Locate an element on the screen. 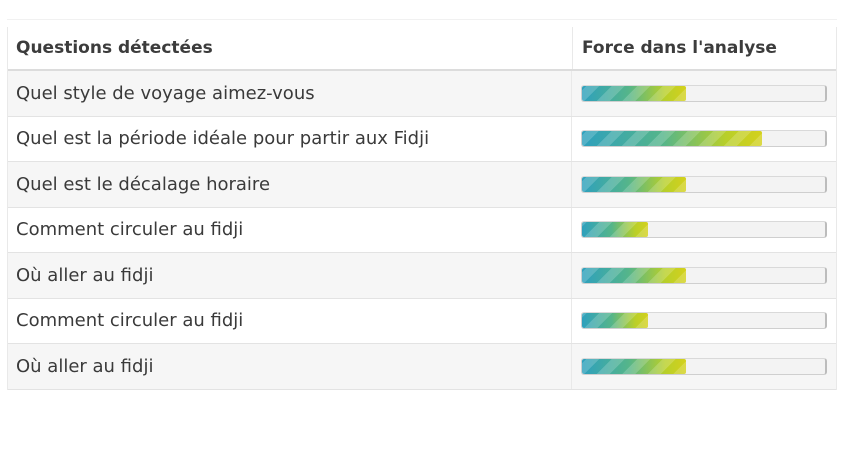 Image resolution: width=842 pixels, height=468 pixels. header-strength: Force dans l'analyse is located at coordinates (679, 48).